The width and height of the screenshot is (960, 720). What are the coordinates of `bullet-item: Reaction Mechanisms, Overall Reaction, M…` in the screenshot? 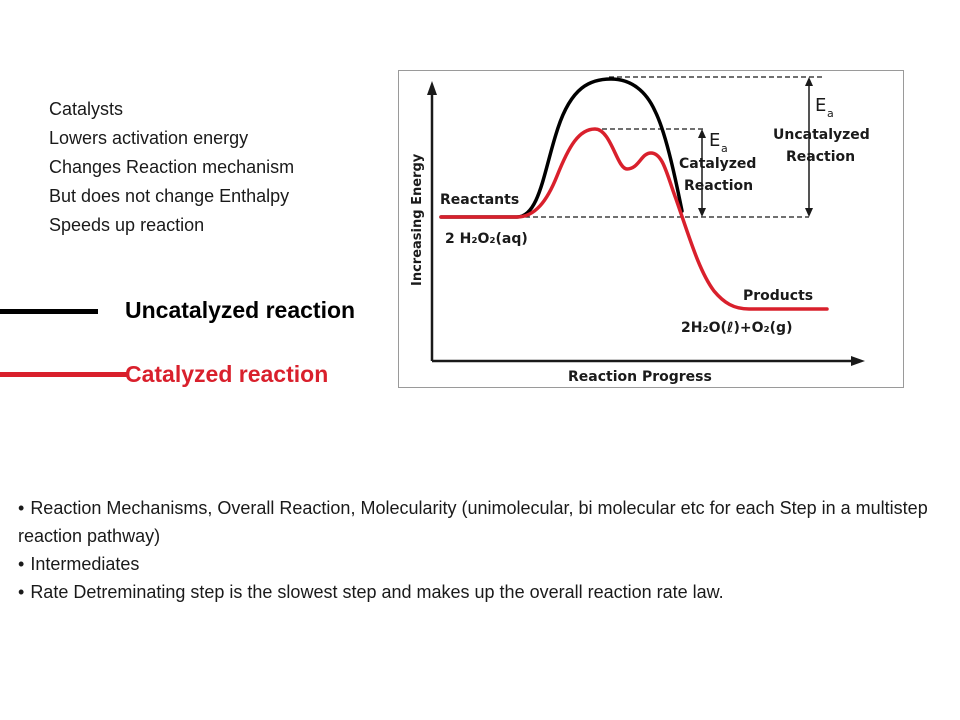 It's located at (485, 522).